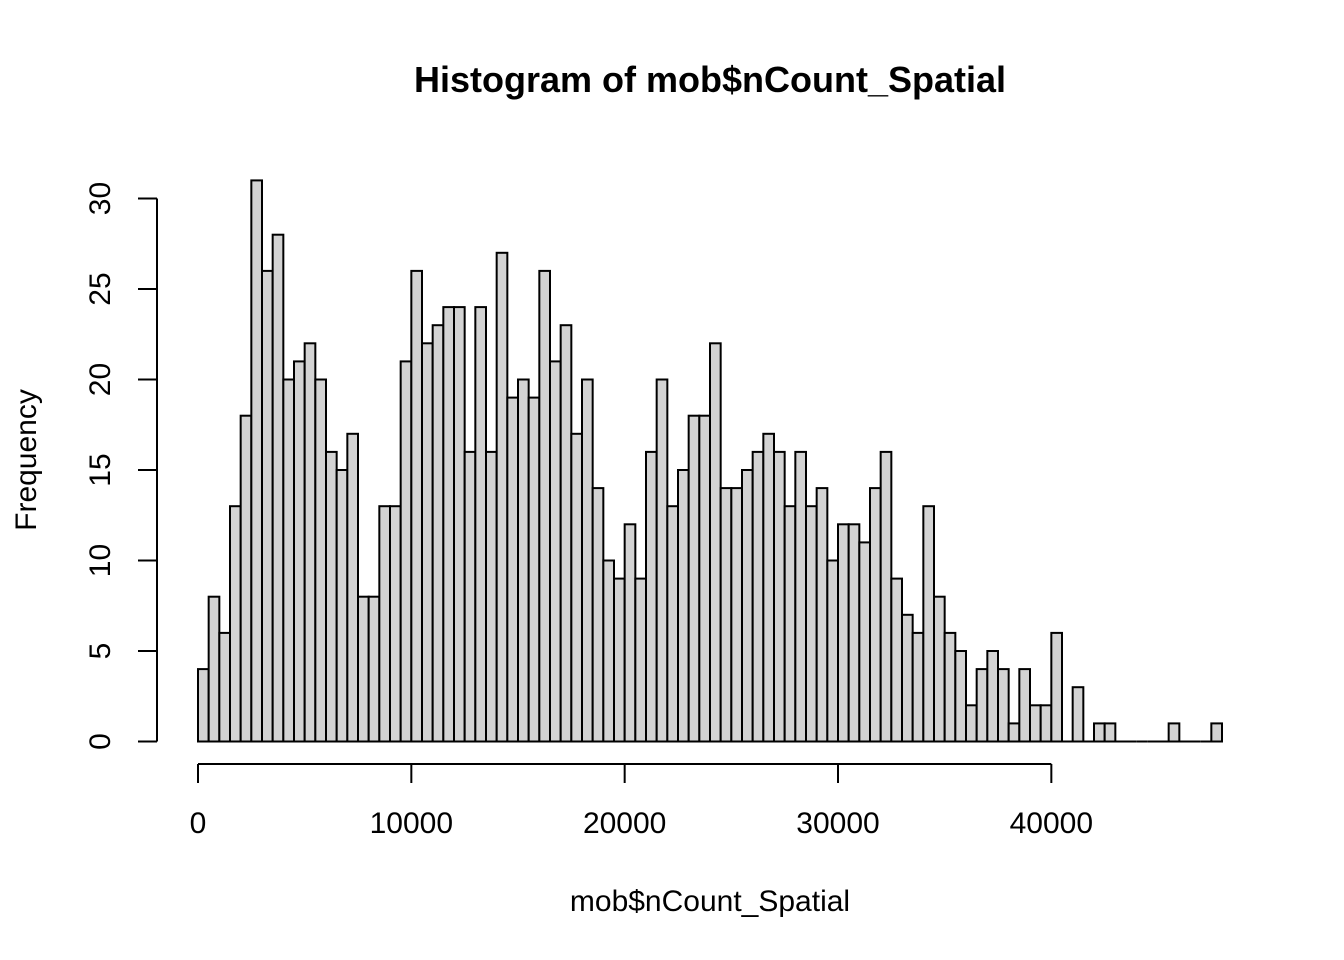  What do you see at coordinates (641, 801) in the screenshot?
I see `x-axis: 0 10000 20000 30000 40000` at bounding box center [641, 801].